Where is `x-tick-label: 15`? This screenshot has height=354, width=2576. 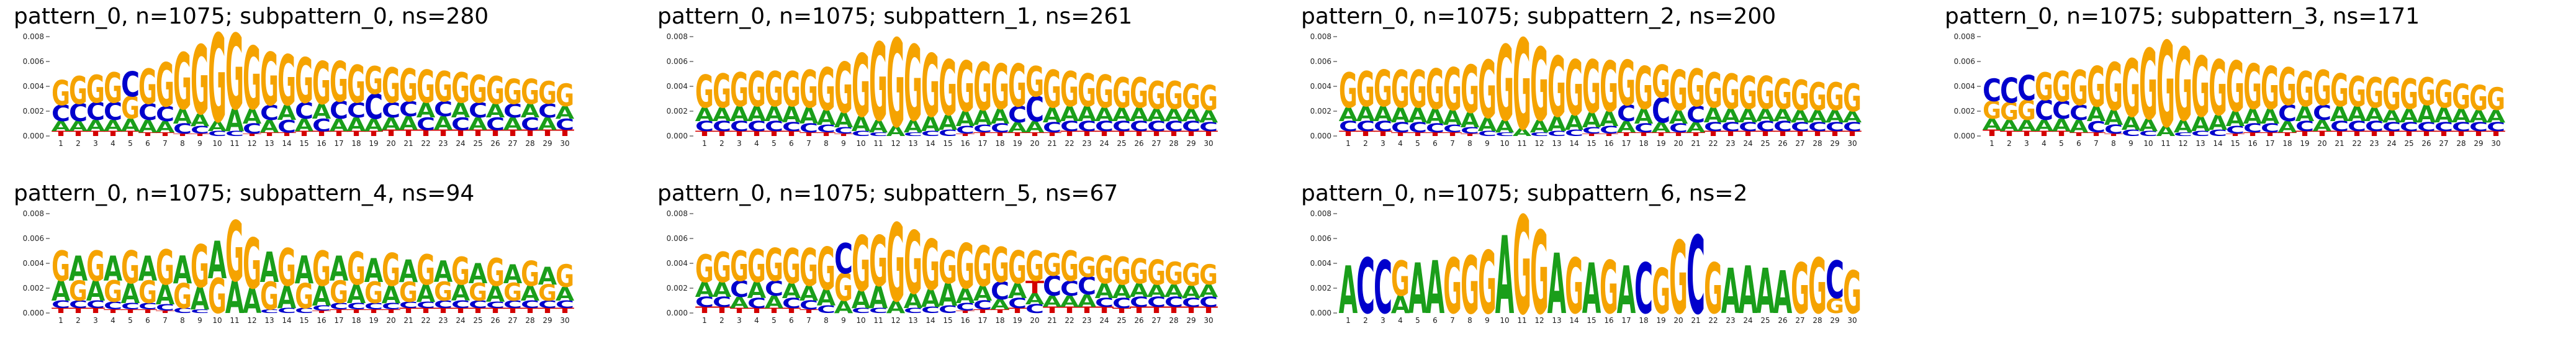 x-tick-label: 15 is located at coordinates (303, 143).